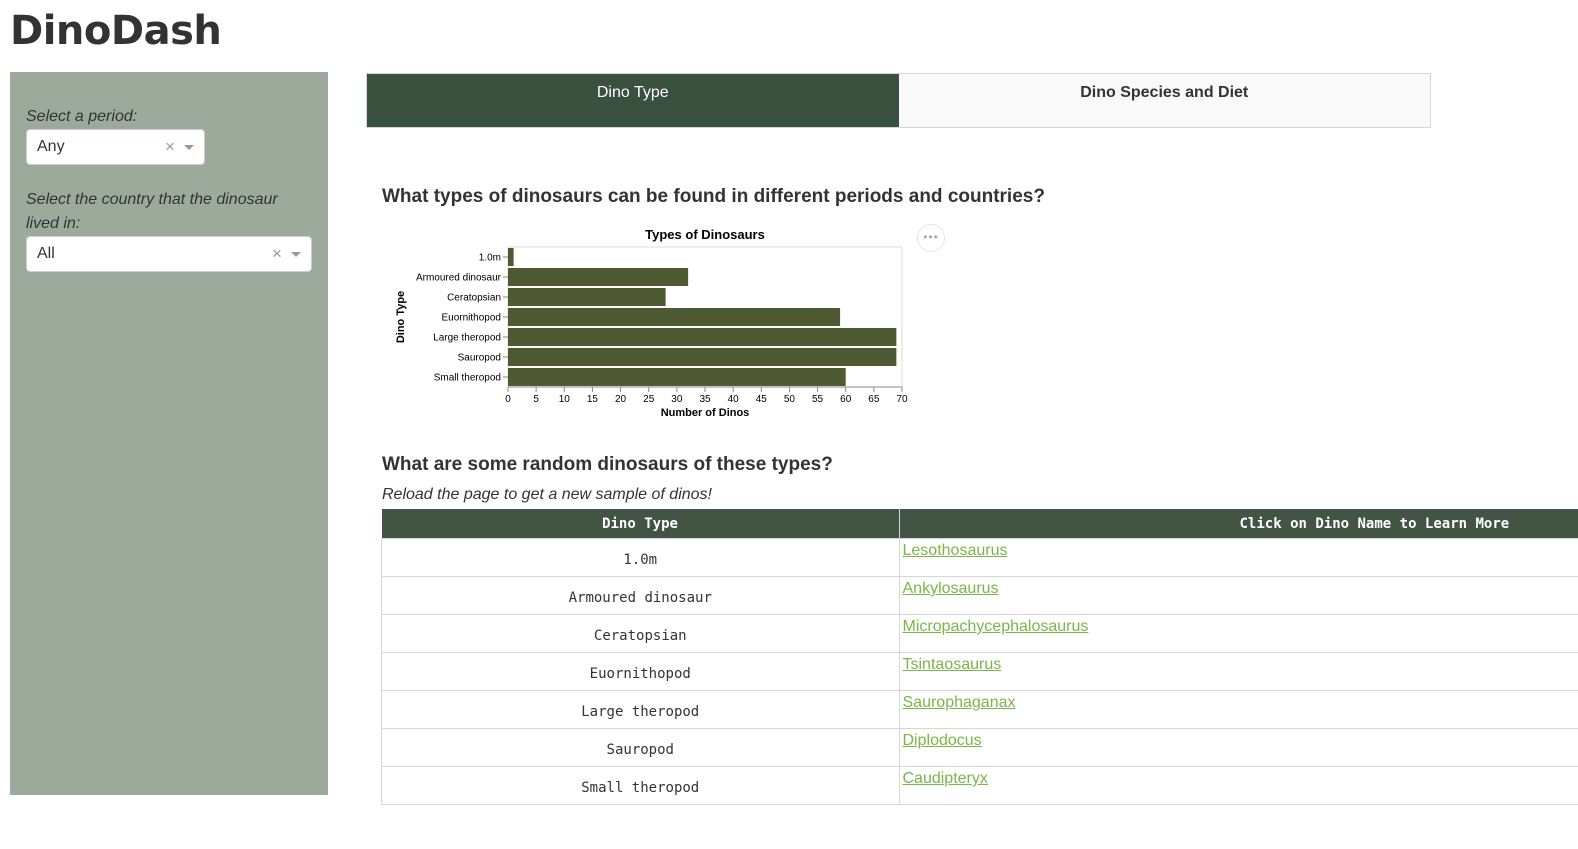 This screenshot has width=1578, height=849. I want to click on dino-name-link: Lesothosaurus, so click(955, 550).